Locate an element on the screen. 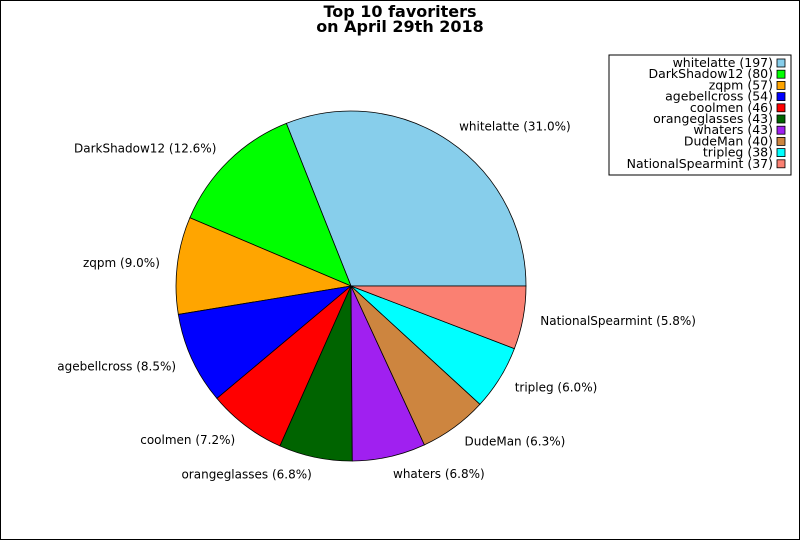 The image size is (800, 540). slice-label-tripleg: tripleg (6.0%) is located at coordinates (556, 387).